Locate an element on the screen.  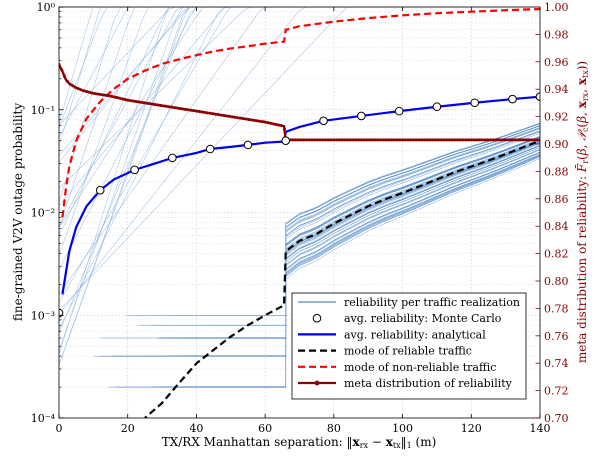
x-tick-label: 0 is located at coordinates (59, 428).